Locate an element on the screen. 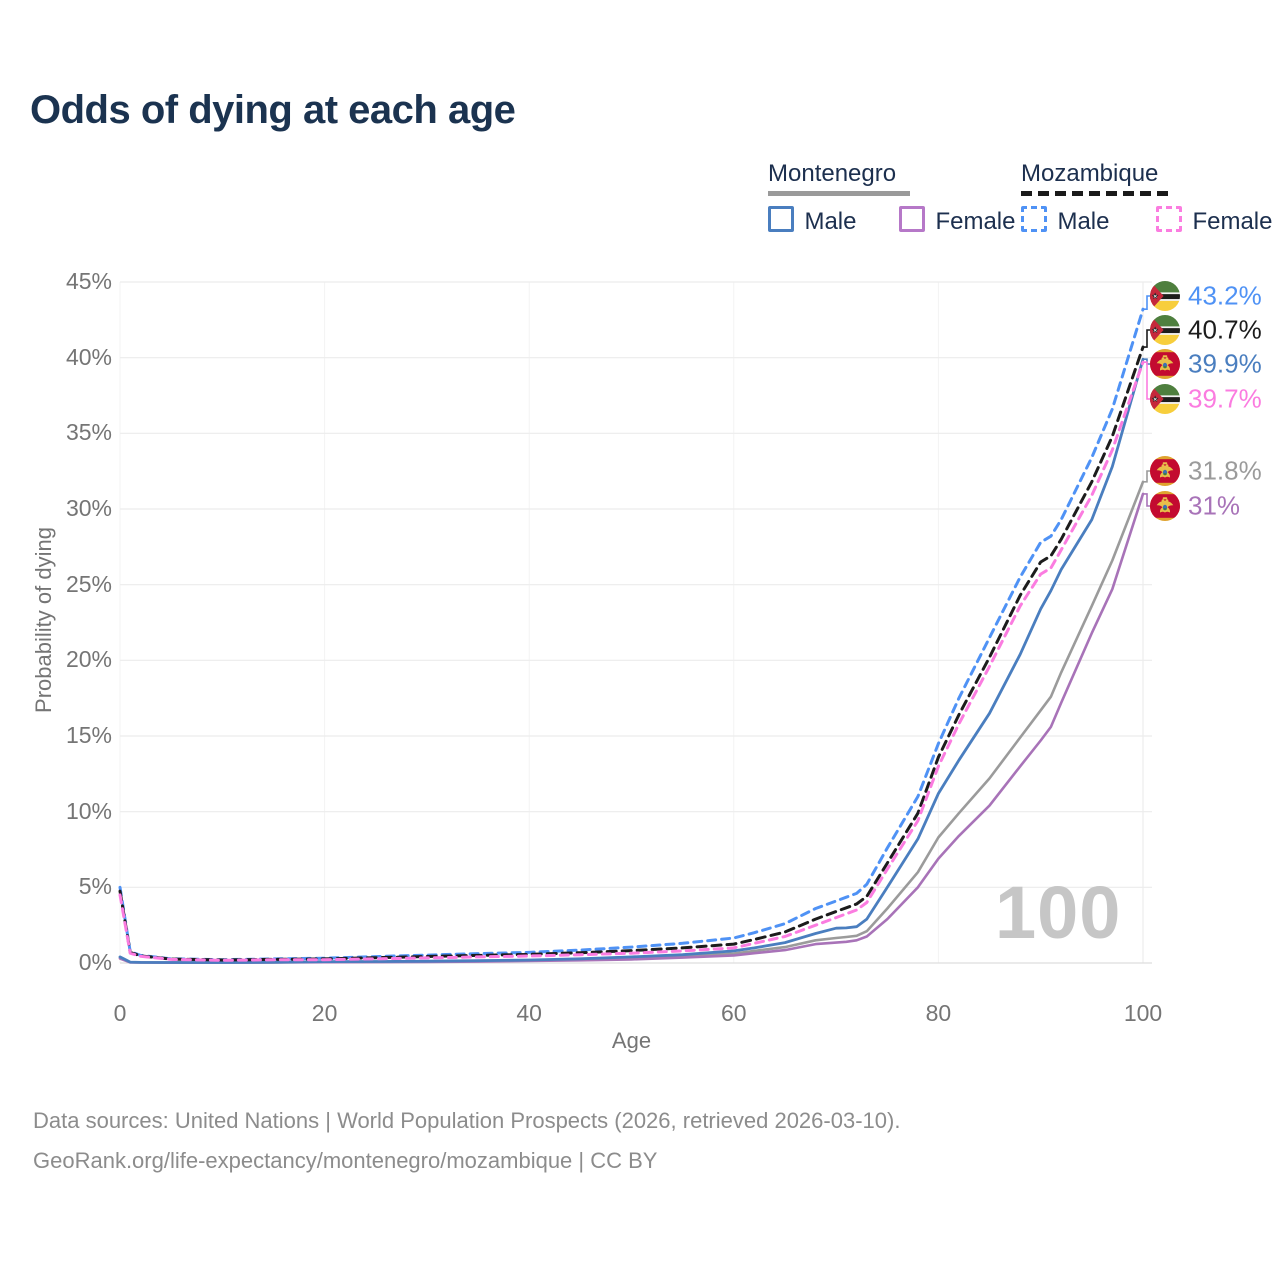 The width and height of the screenshot is (1280, 1280). page-title: Odds of dying at each age is located at coordinates (273, 110).